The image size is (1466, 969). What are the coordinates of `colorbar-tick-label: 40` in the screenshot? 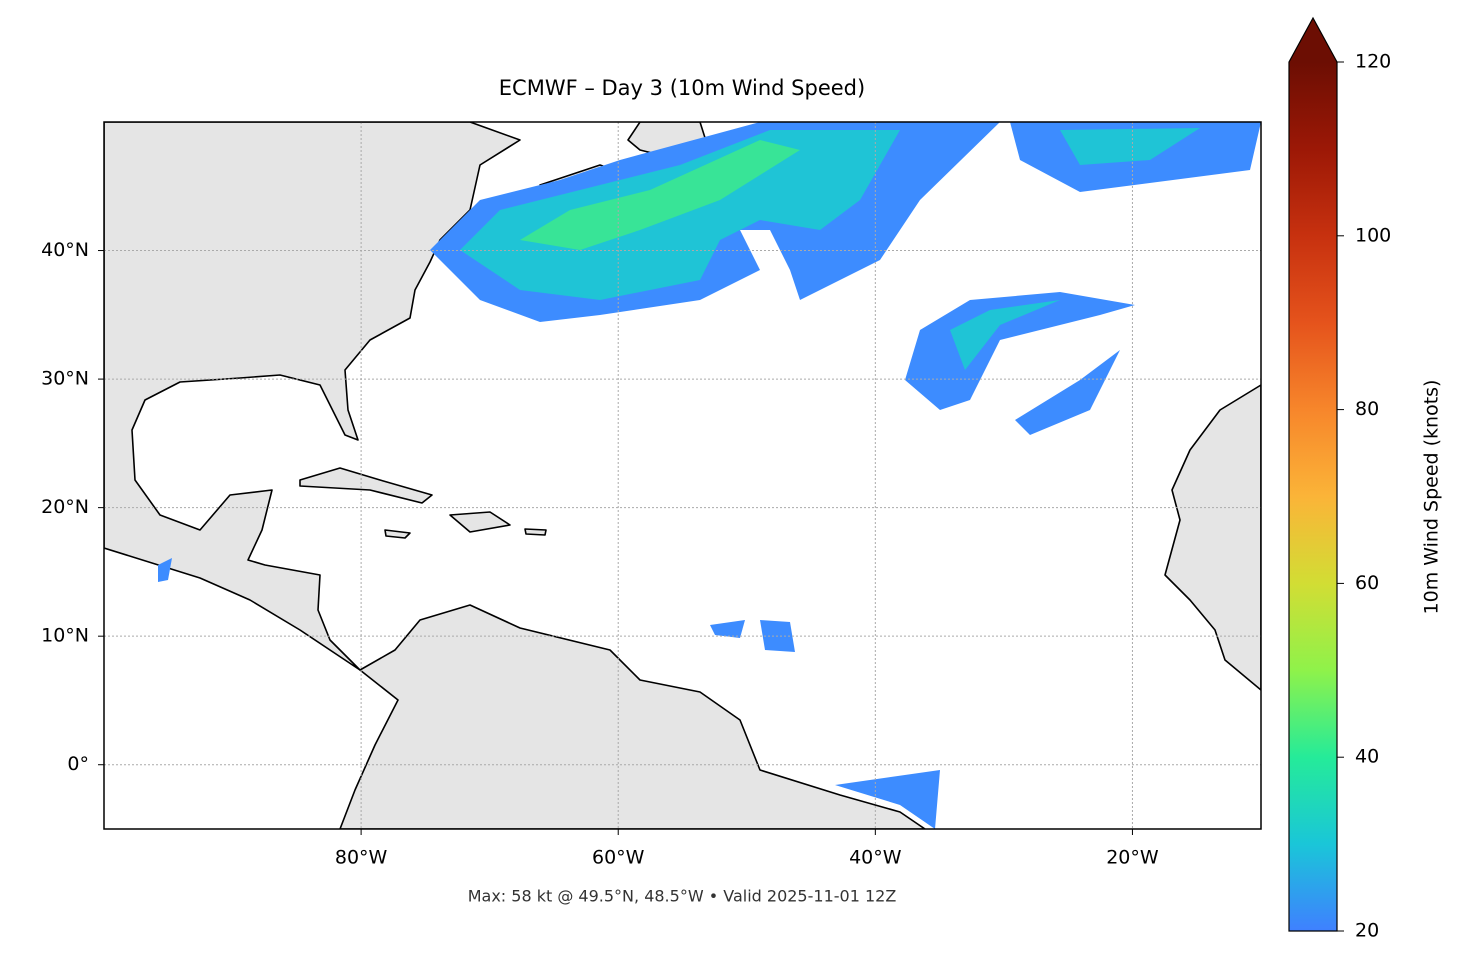 It's located at (1367, 757).